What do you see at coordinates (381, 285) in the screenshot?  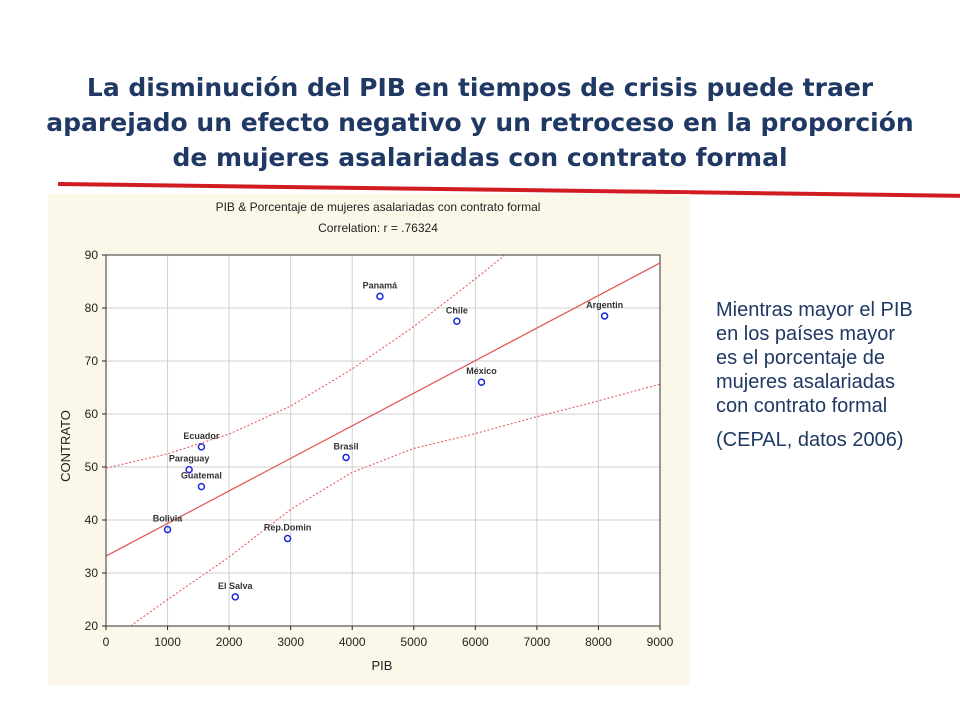 I see `data-point-label: Panamá` at bounding box center [381, 285].